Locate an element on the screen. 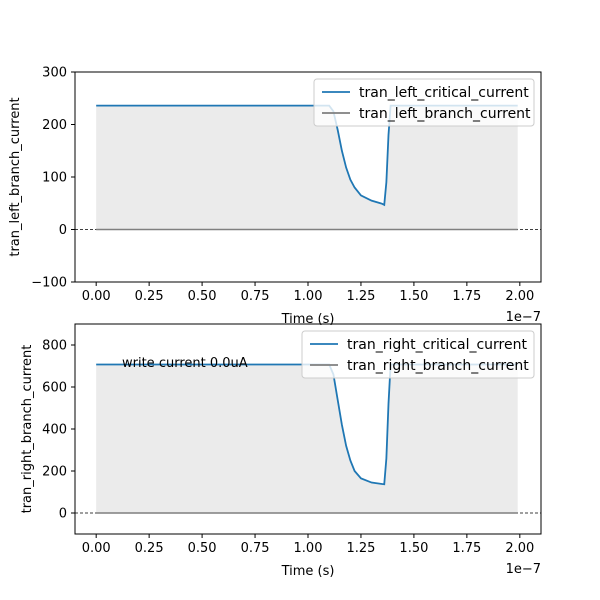 The width and height of the screenshot is (600, 600). y-axis-label: tran_left_branch_current is located at coordinates (15, 176).